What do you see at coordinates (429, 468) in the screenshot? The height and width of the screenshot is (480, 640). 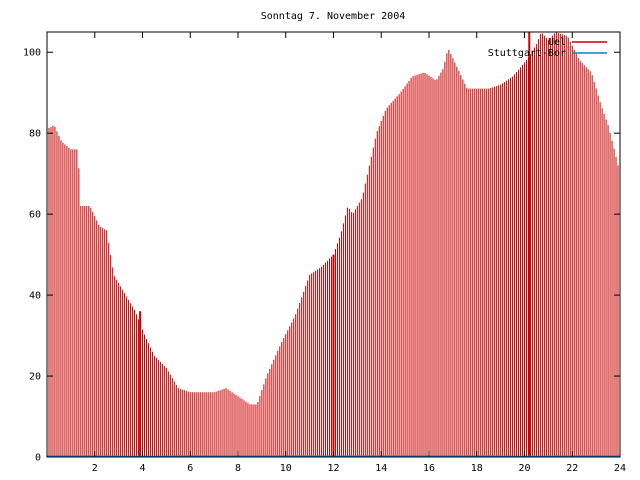 I see `x-tick-label-7: 16` at bounding box center [429, 468].